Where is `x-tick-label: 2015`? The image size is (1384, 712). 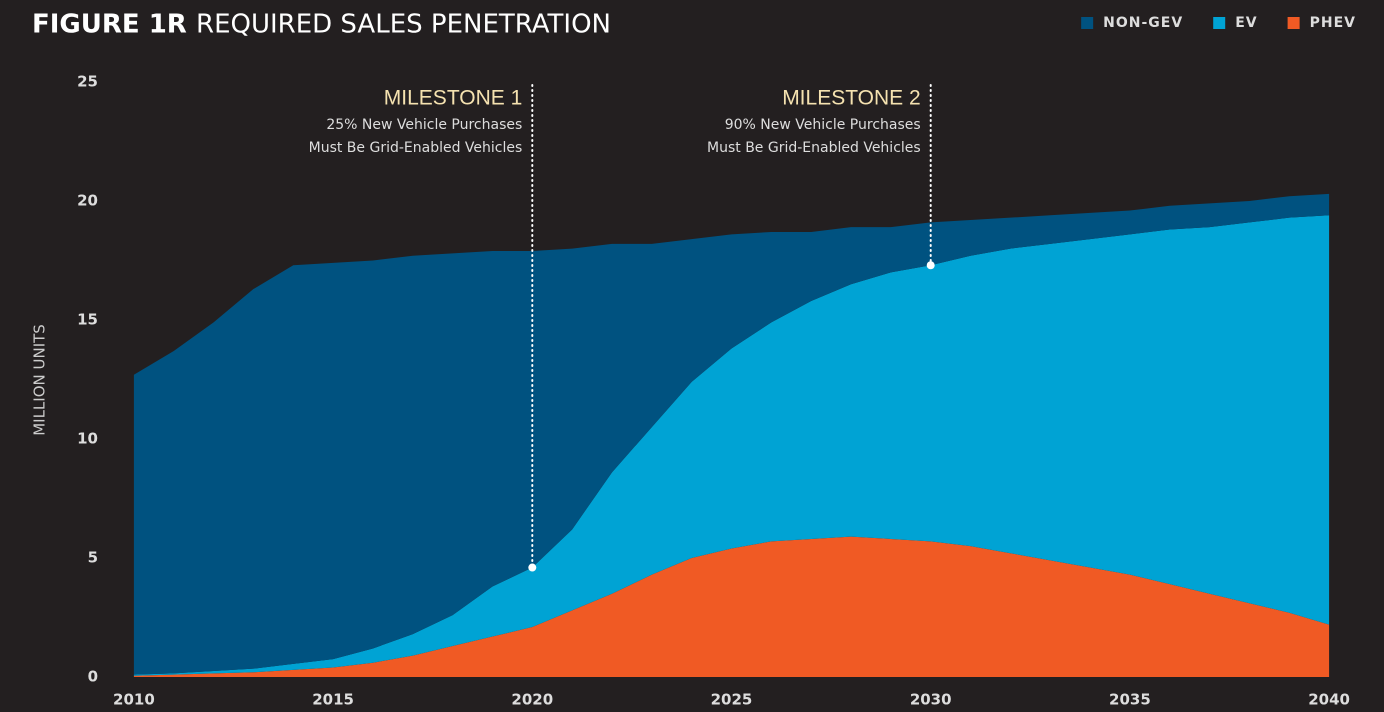
x-tick-label: 2015 is located at coordinates (333, 700).